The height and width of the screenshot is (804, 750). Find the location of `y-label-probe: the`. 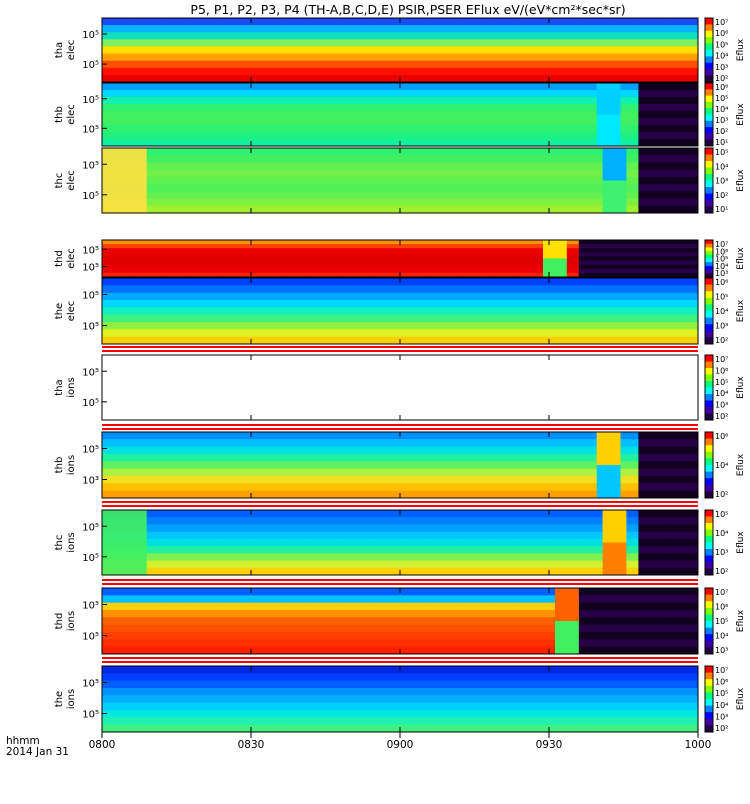

y-label-probe: the is located at coordinates (59, 699).